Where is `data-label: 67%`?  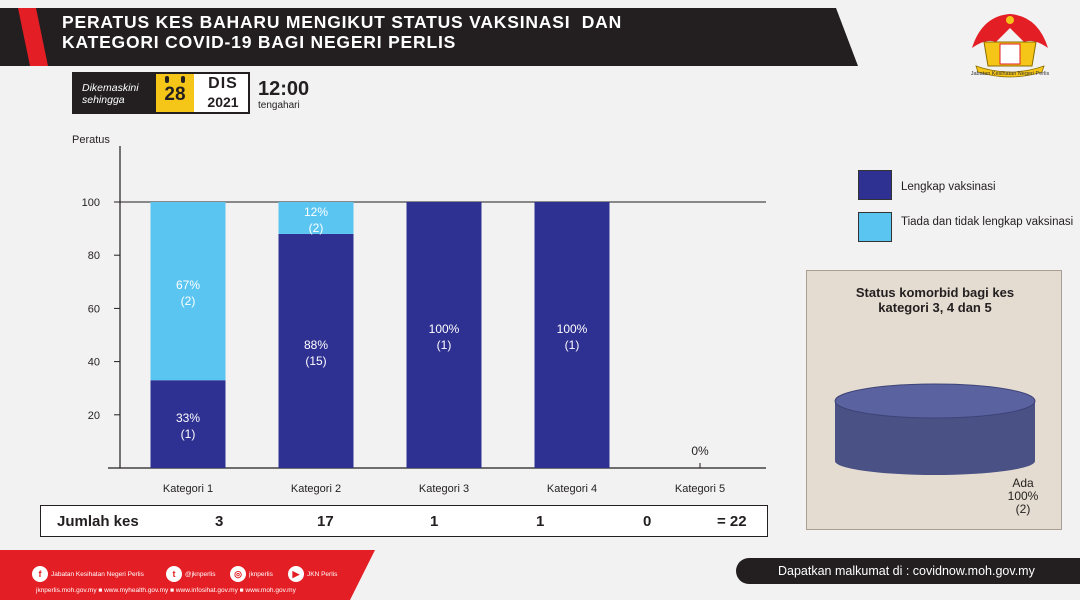 data-label: 67% is located at coordinates (188, 285).